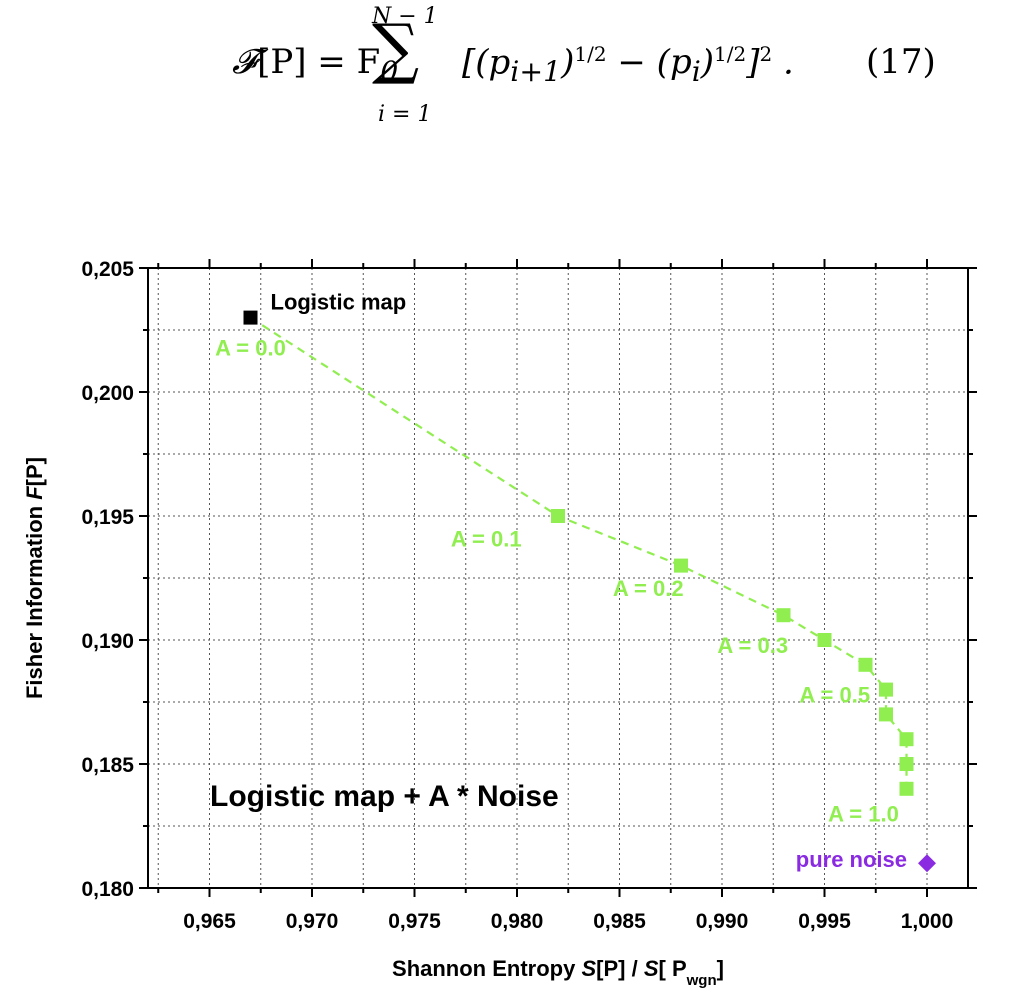 The height and width of the screenshot is (997, 1016). What do you see at coordinates (312, 921) in the screenshot?
I see `x-tick-label: 0,970` at bounding box center [312, 921].